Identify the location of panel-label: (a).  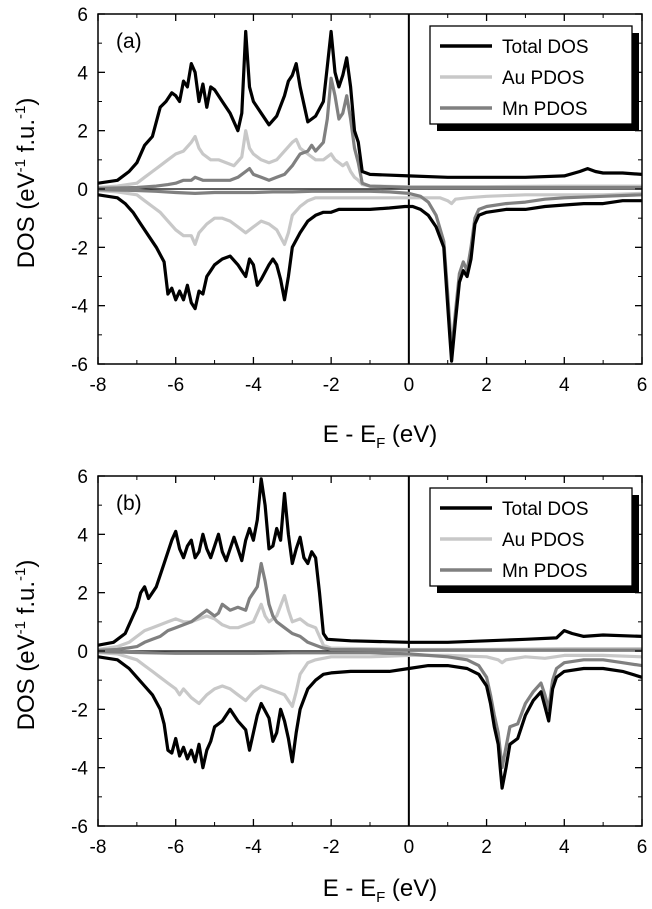
(129, 41).